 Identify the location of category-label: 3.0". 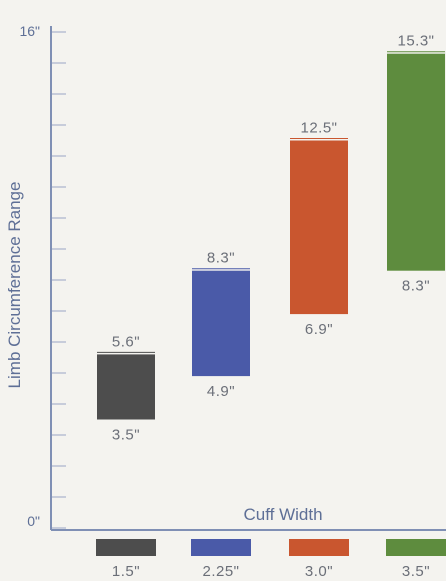
(319, 571).